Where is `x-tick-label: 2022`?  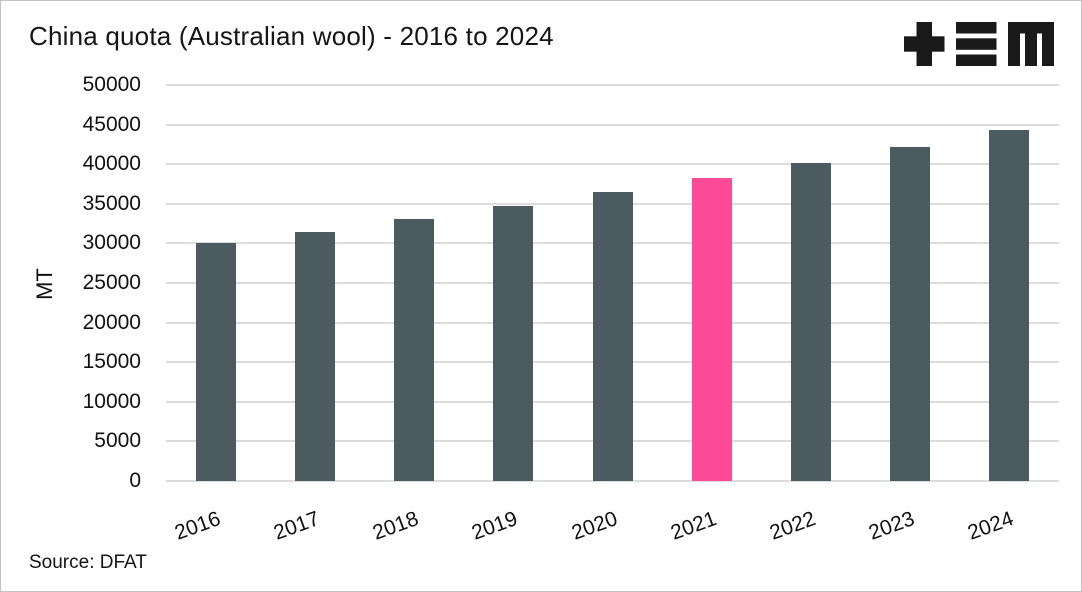
x-tick-label: 2022 is located at coordinates (792, 526).